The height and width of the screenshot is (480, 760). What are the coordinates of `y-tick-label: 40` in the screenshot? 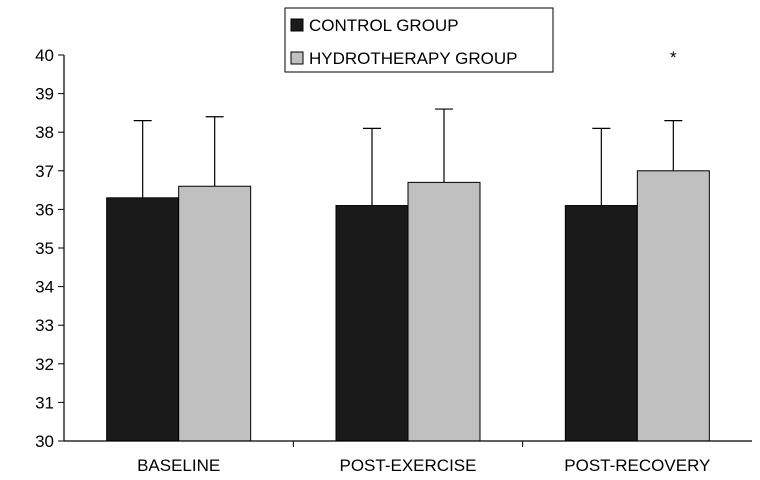 It's located at (44, 55).